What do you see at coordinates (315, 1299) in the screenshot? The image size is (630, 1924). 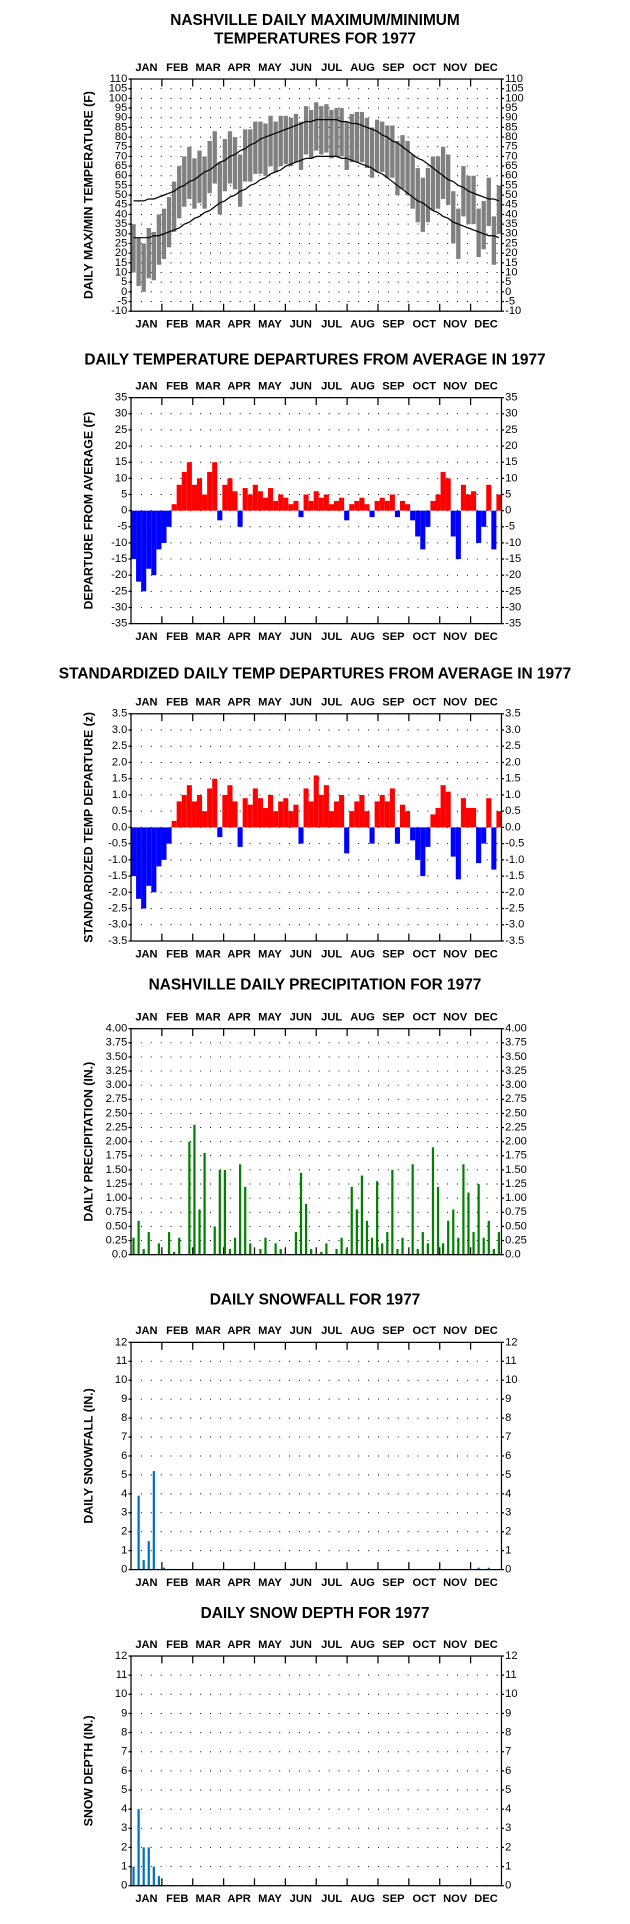 I see `chart-title: DAILY SNOWFALL FOR 1977` at bounding box center [315, 1299].